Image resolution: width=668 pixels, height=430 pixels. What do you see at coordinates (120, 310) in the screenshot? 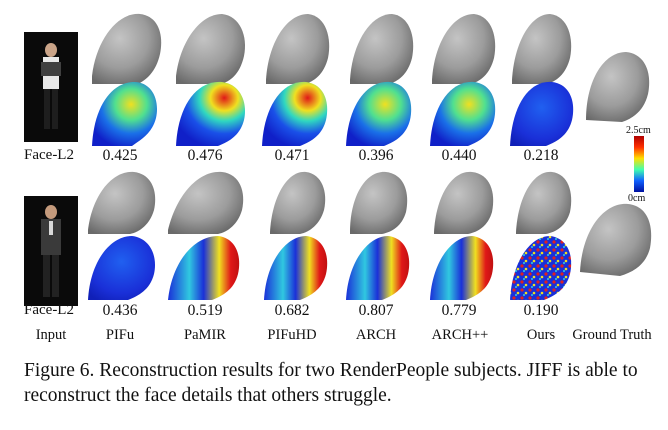
I see `row2-score-pifu: 0.436` at bounding box center [120, 310].